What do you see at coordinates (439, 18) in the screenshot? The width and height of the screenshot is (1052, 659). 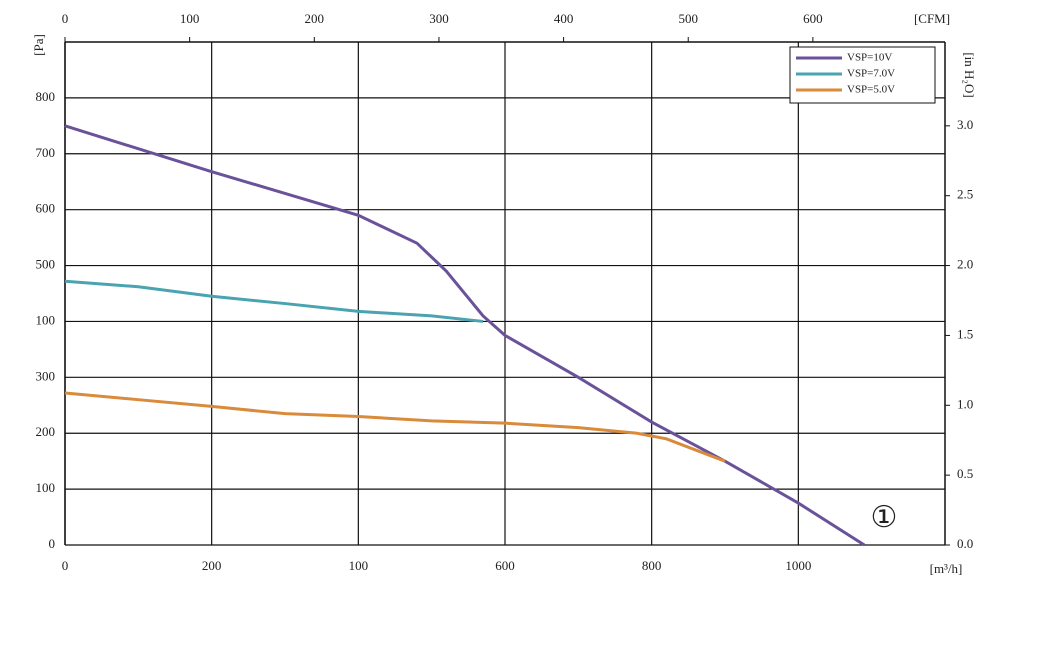 I see `x2-tick-label: 300` at bounding box center [439, 18].